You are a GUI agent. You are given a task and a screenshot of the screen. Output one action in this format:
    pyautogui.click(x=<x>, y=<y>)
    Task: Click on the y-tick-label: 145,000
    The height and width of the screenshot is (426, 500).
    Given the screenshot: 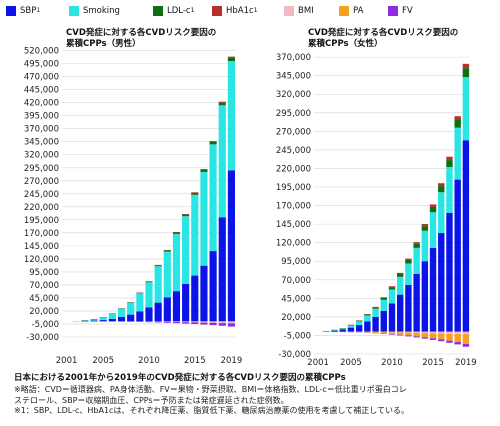 What is the action you would take?
    pyautogui.click(x=293, y=225)
    